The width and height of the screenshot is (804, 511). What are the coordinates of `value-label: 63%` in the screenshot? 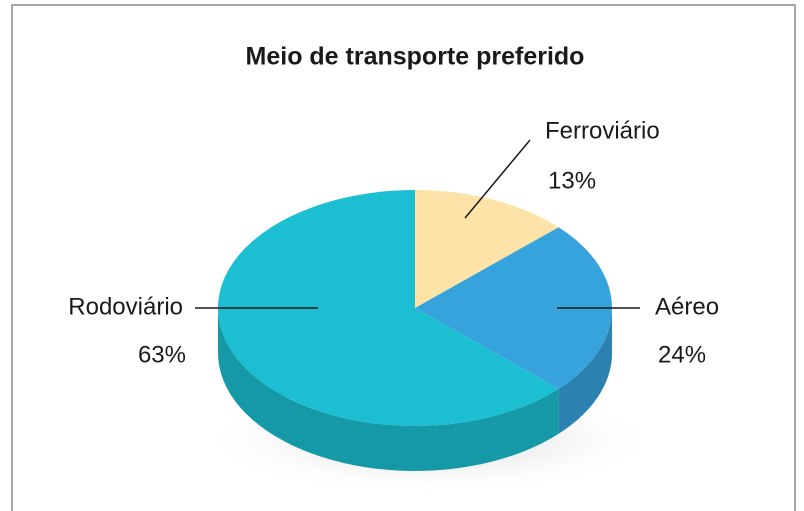 It's located at (162, 354).